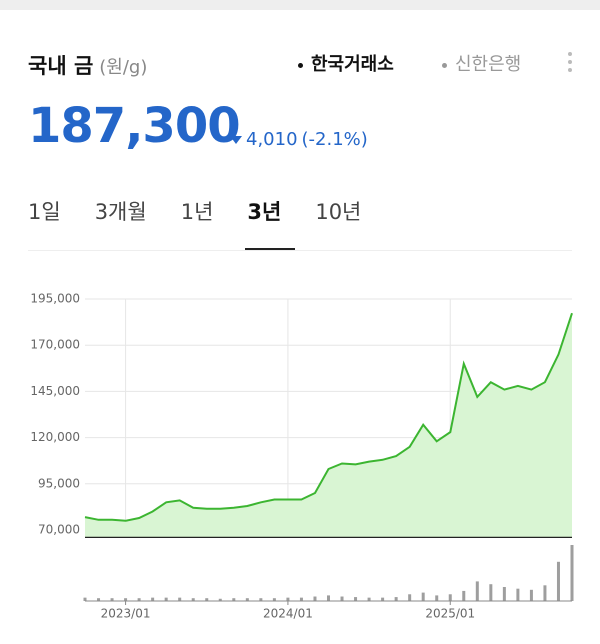 This screenshot has height=644, width=600. I want to click on price: 187,300, so click(134, 126).